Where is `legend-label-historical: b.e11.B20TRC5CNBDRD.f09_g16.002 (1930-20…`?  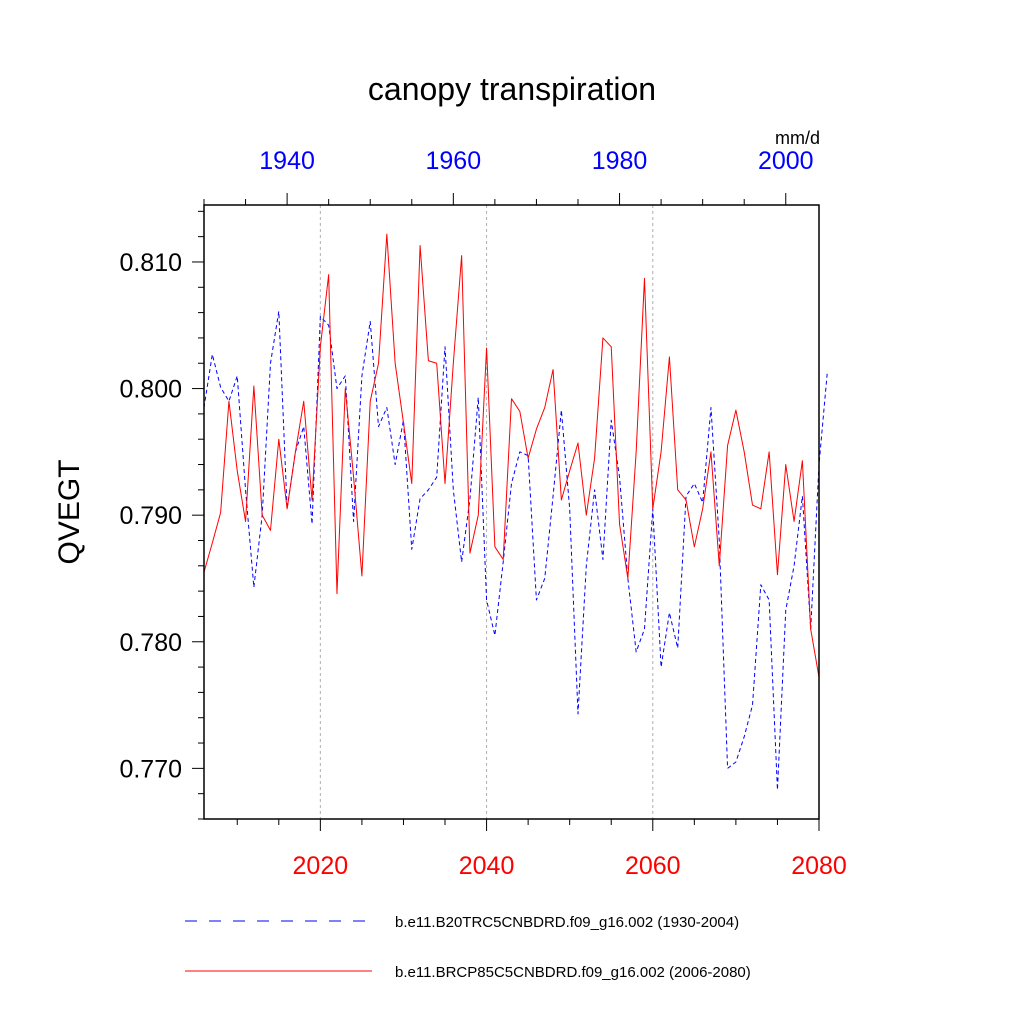 legend-label-historical: b.e11.B20TRC5CNBDRD.f09_g16.002 (1930-20… is located at coordinates (567, 922).